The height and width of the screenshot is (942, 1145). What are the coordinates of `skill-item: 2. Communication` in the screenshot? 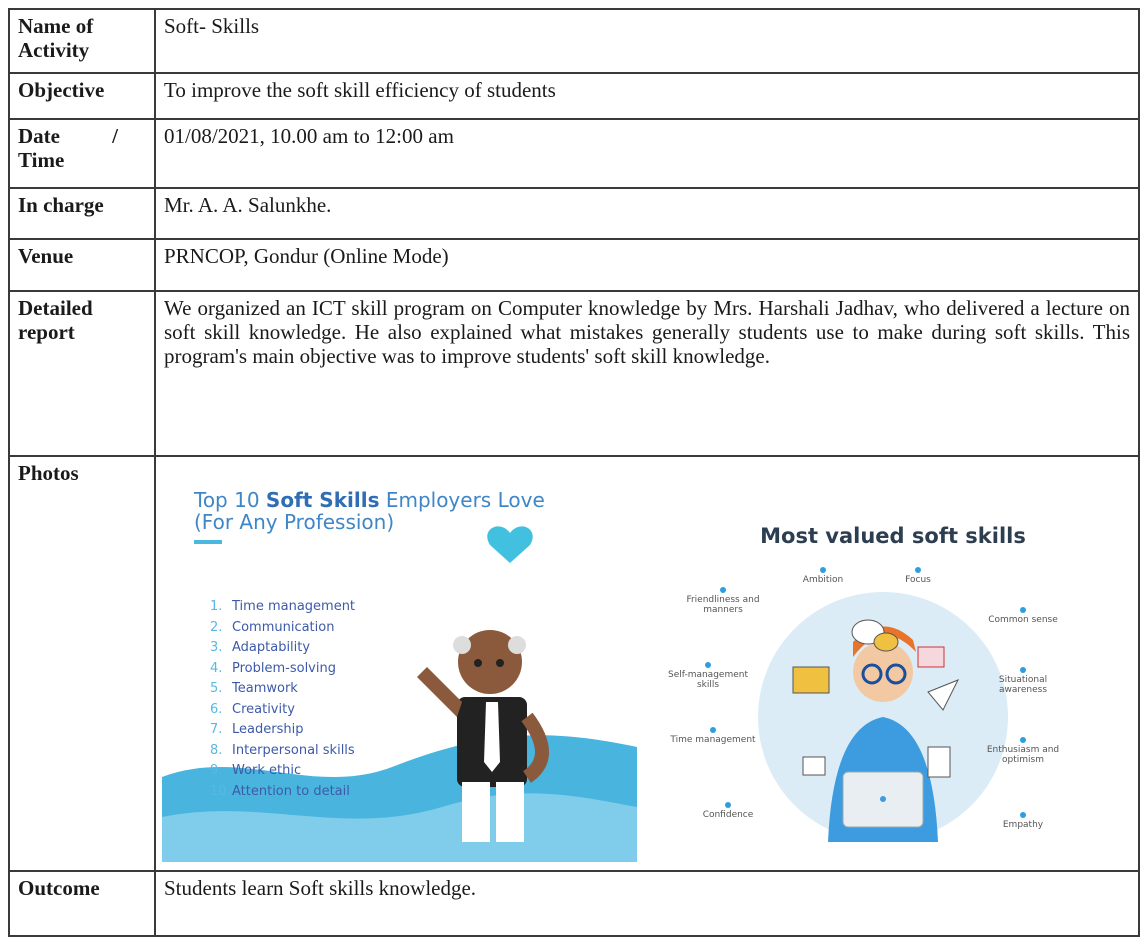 It's located at (282, 628).